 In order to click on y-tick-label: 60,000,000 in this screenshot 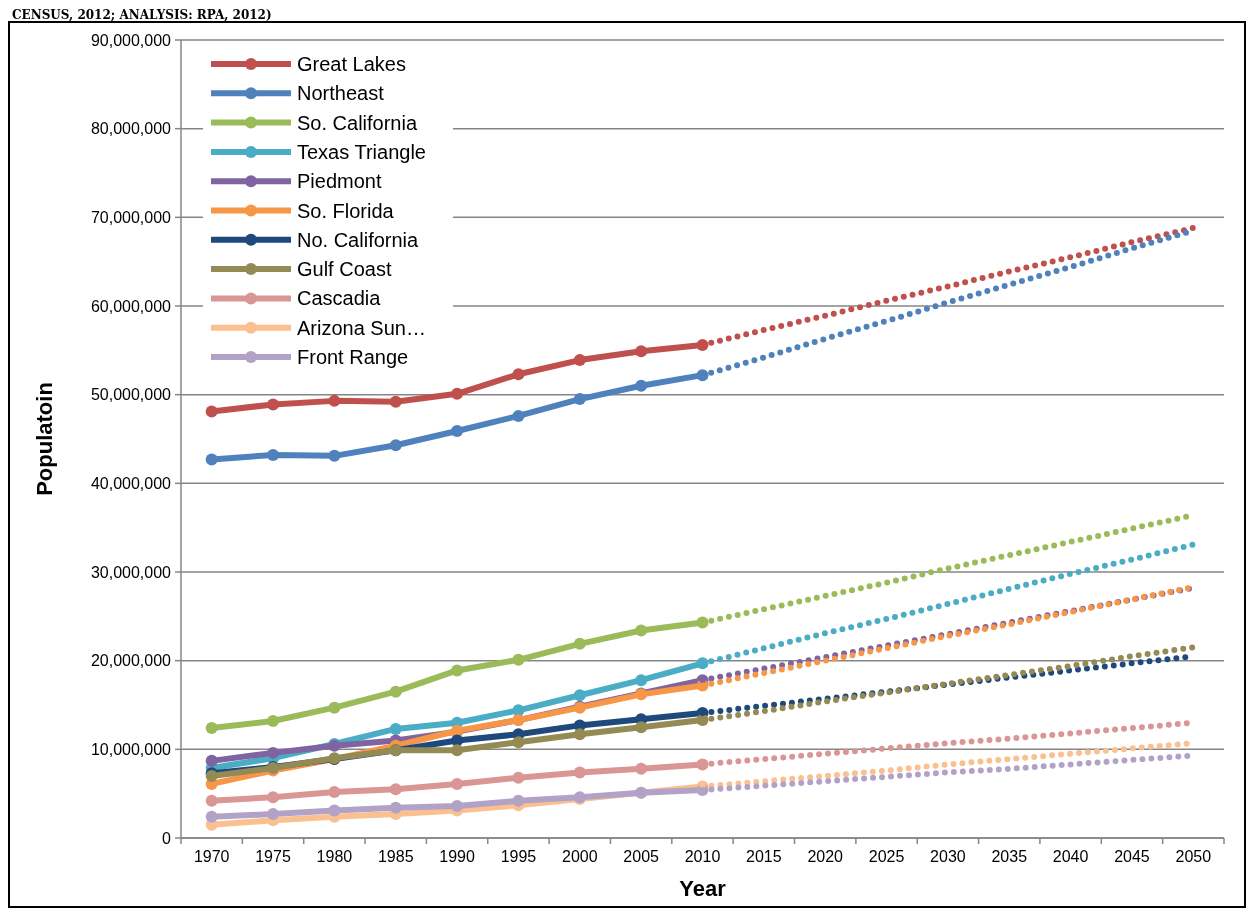, I will do `click(131, 306)`.